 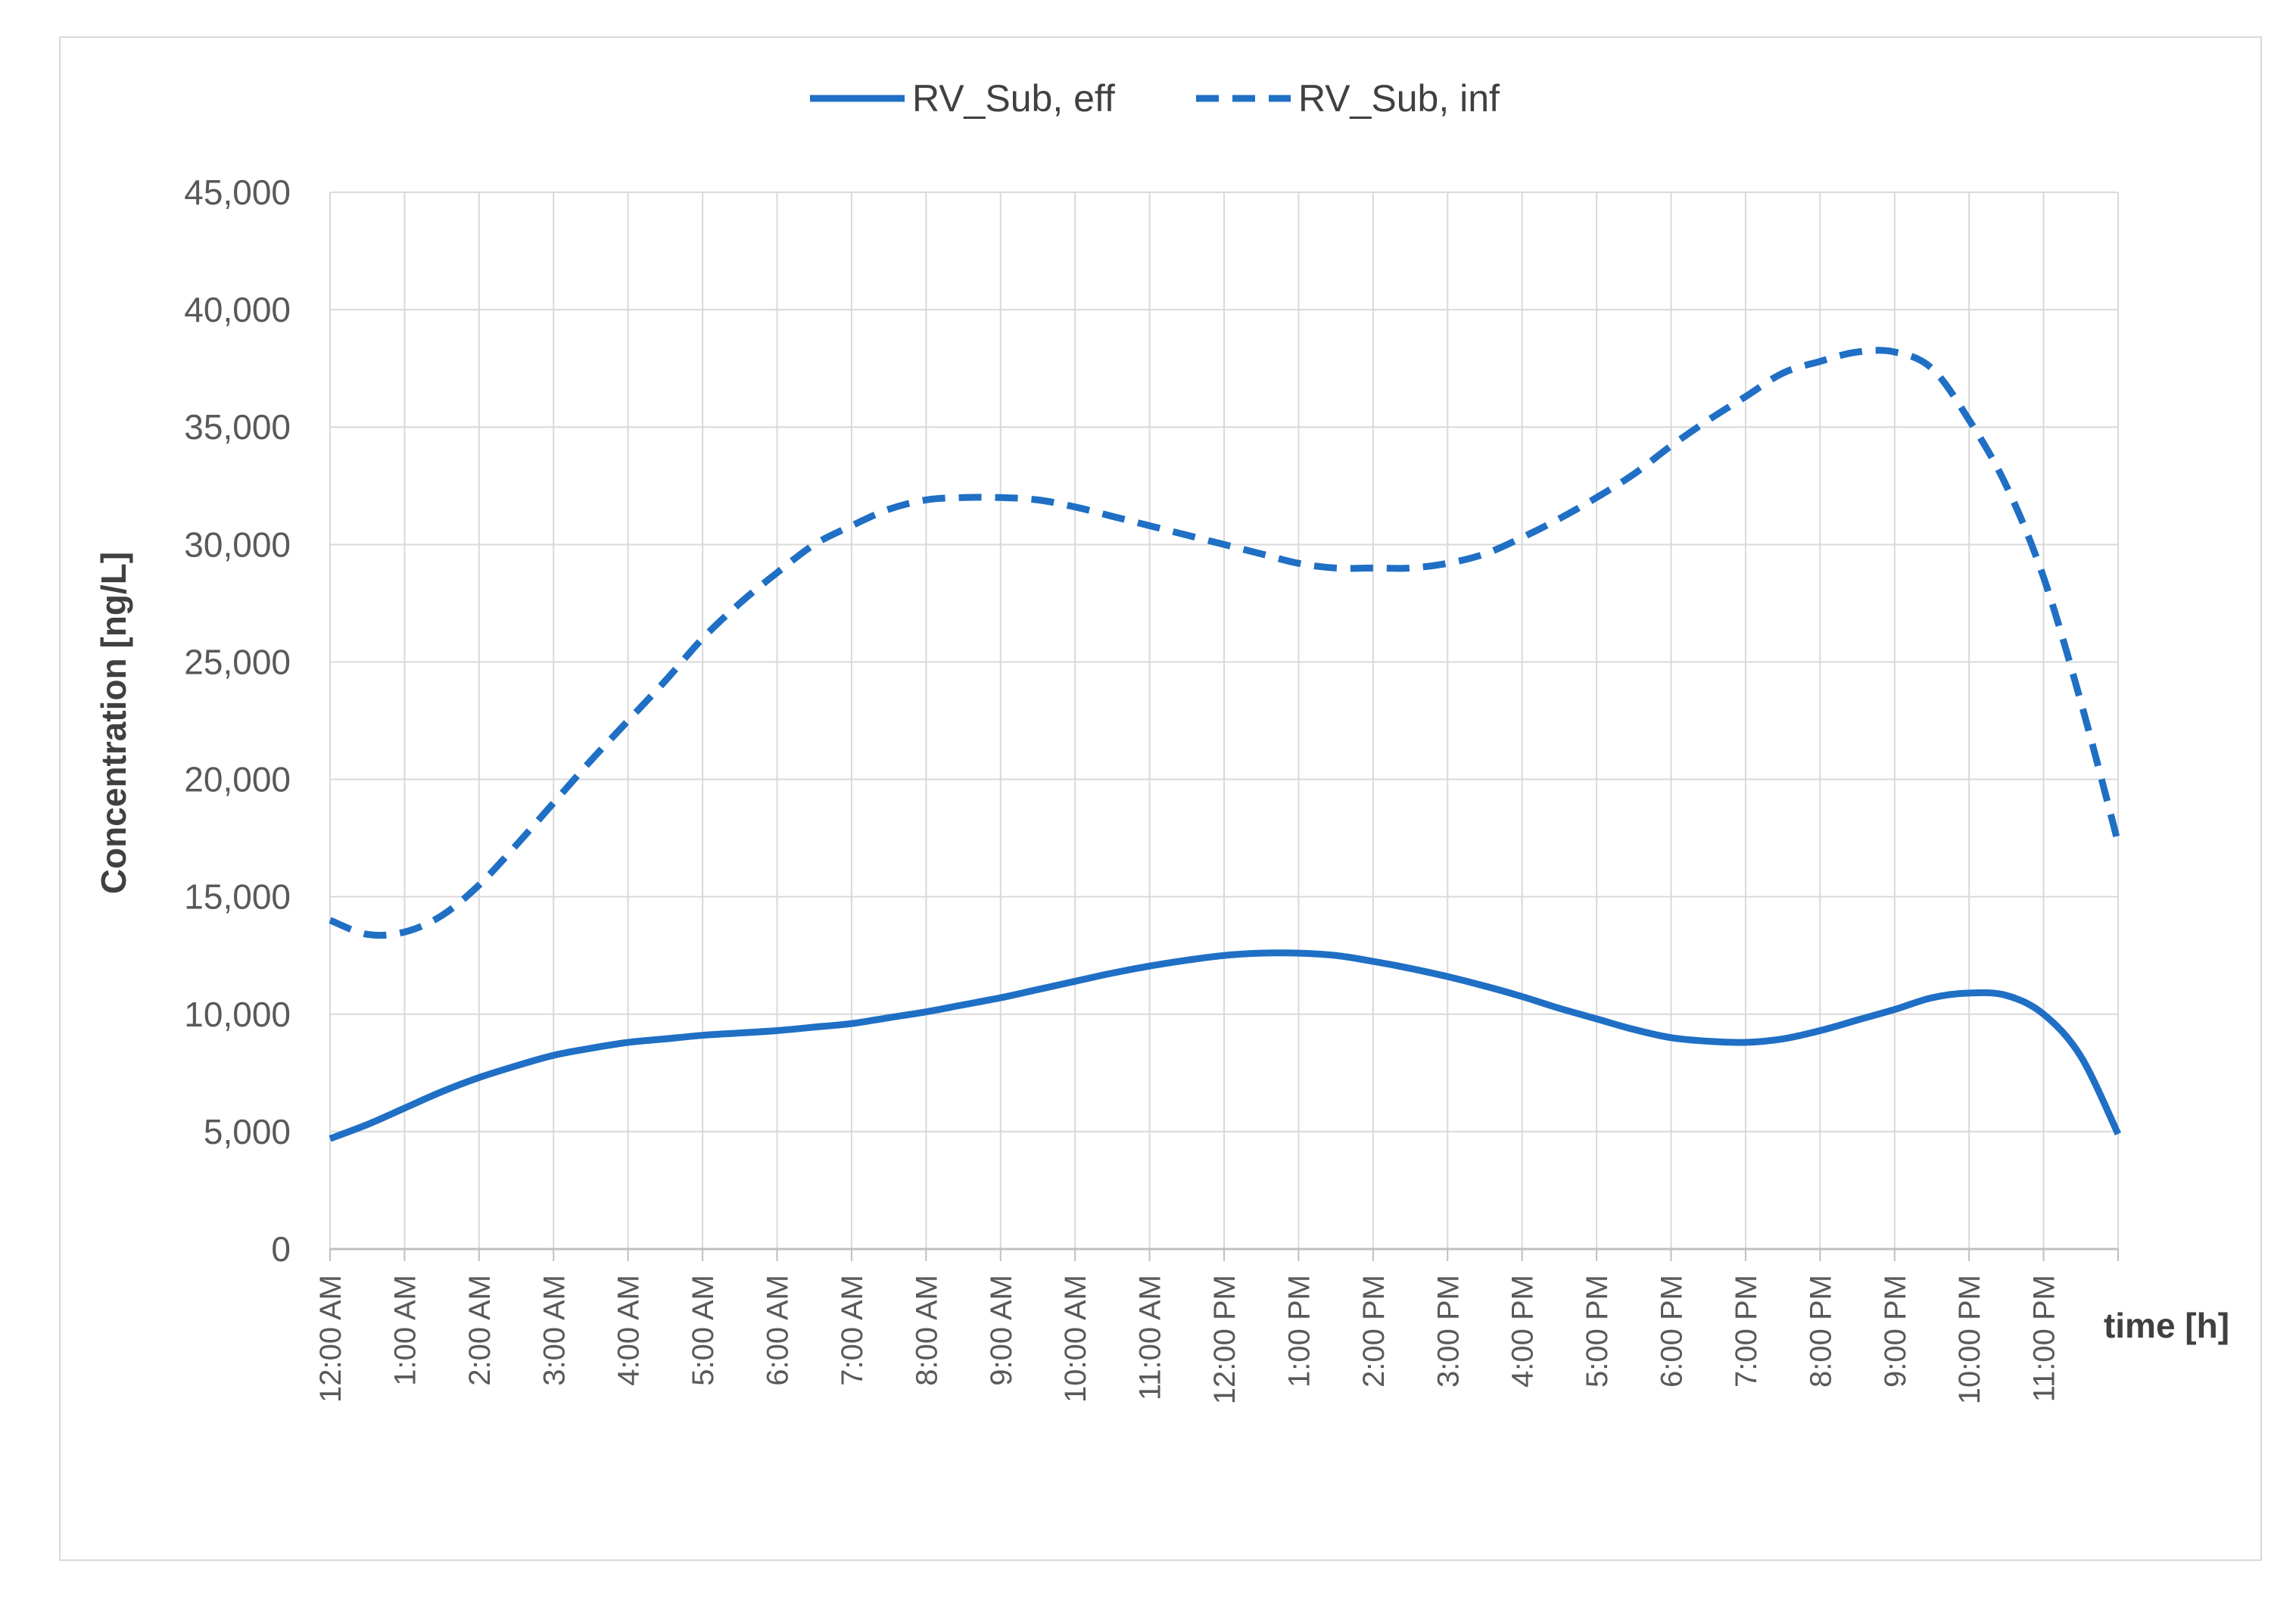 I want to click on y-tick-label: 5,000, so click(x=247, y=1131).